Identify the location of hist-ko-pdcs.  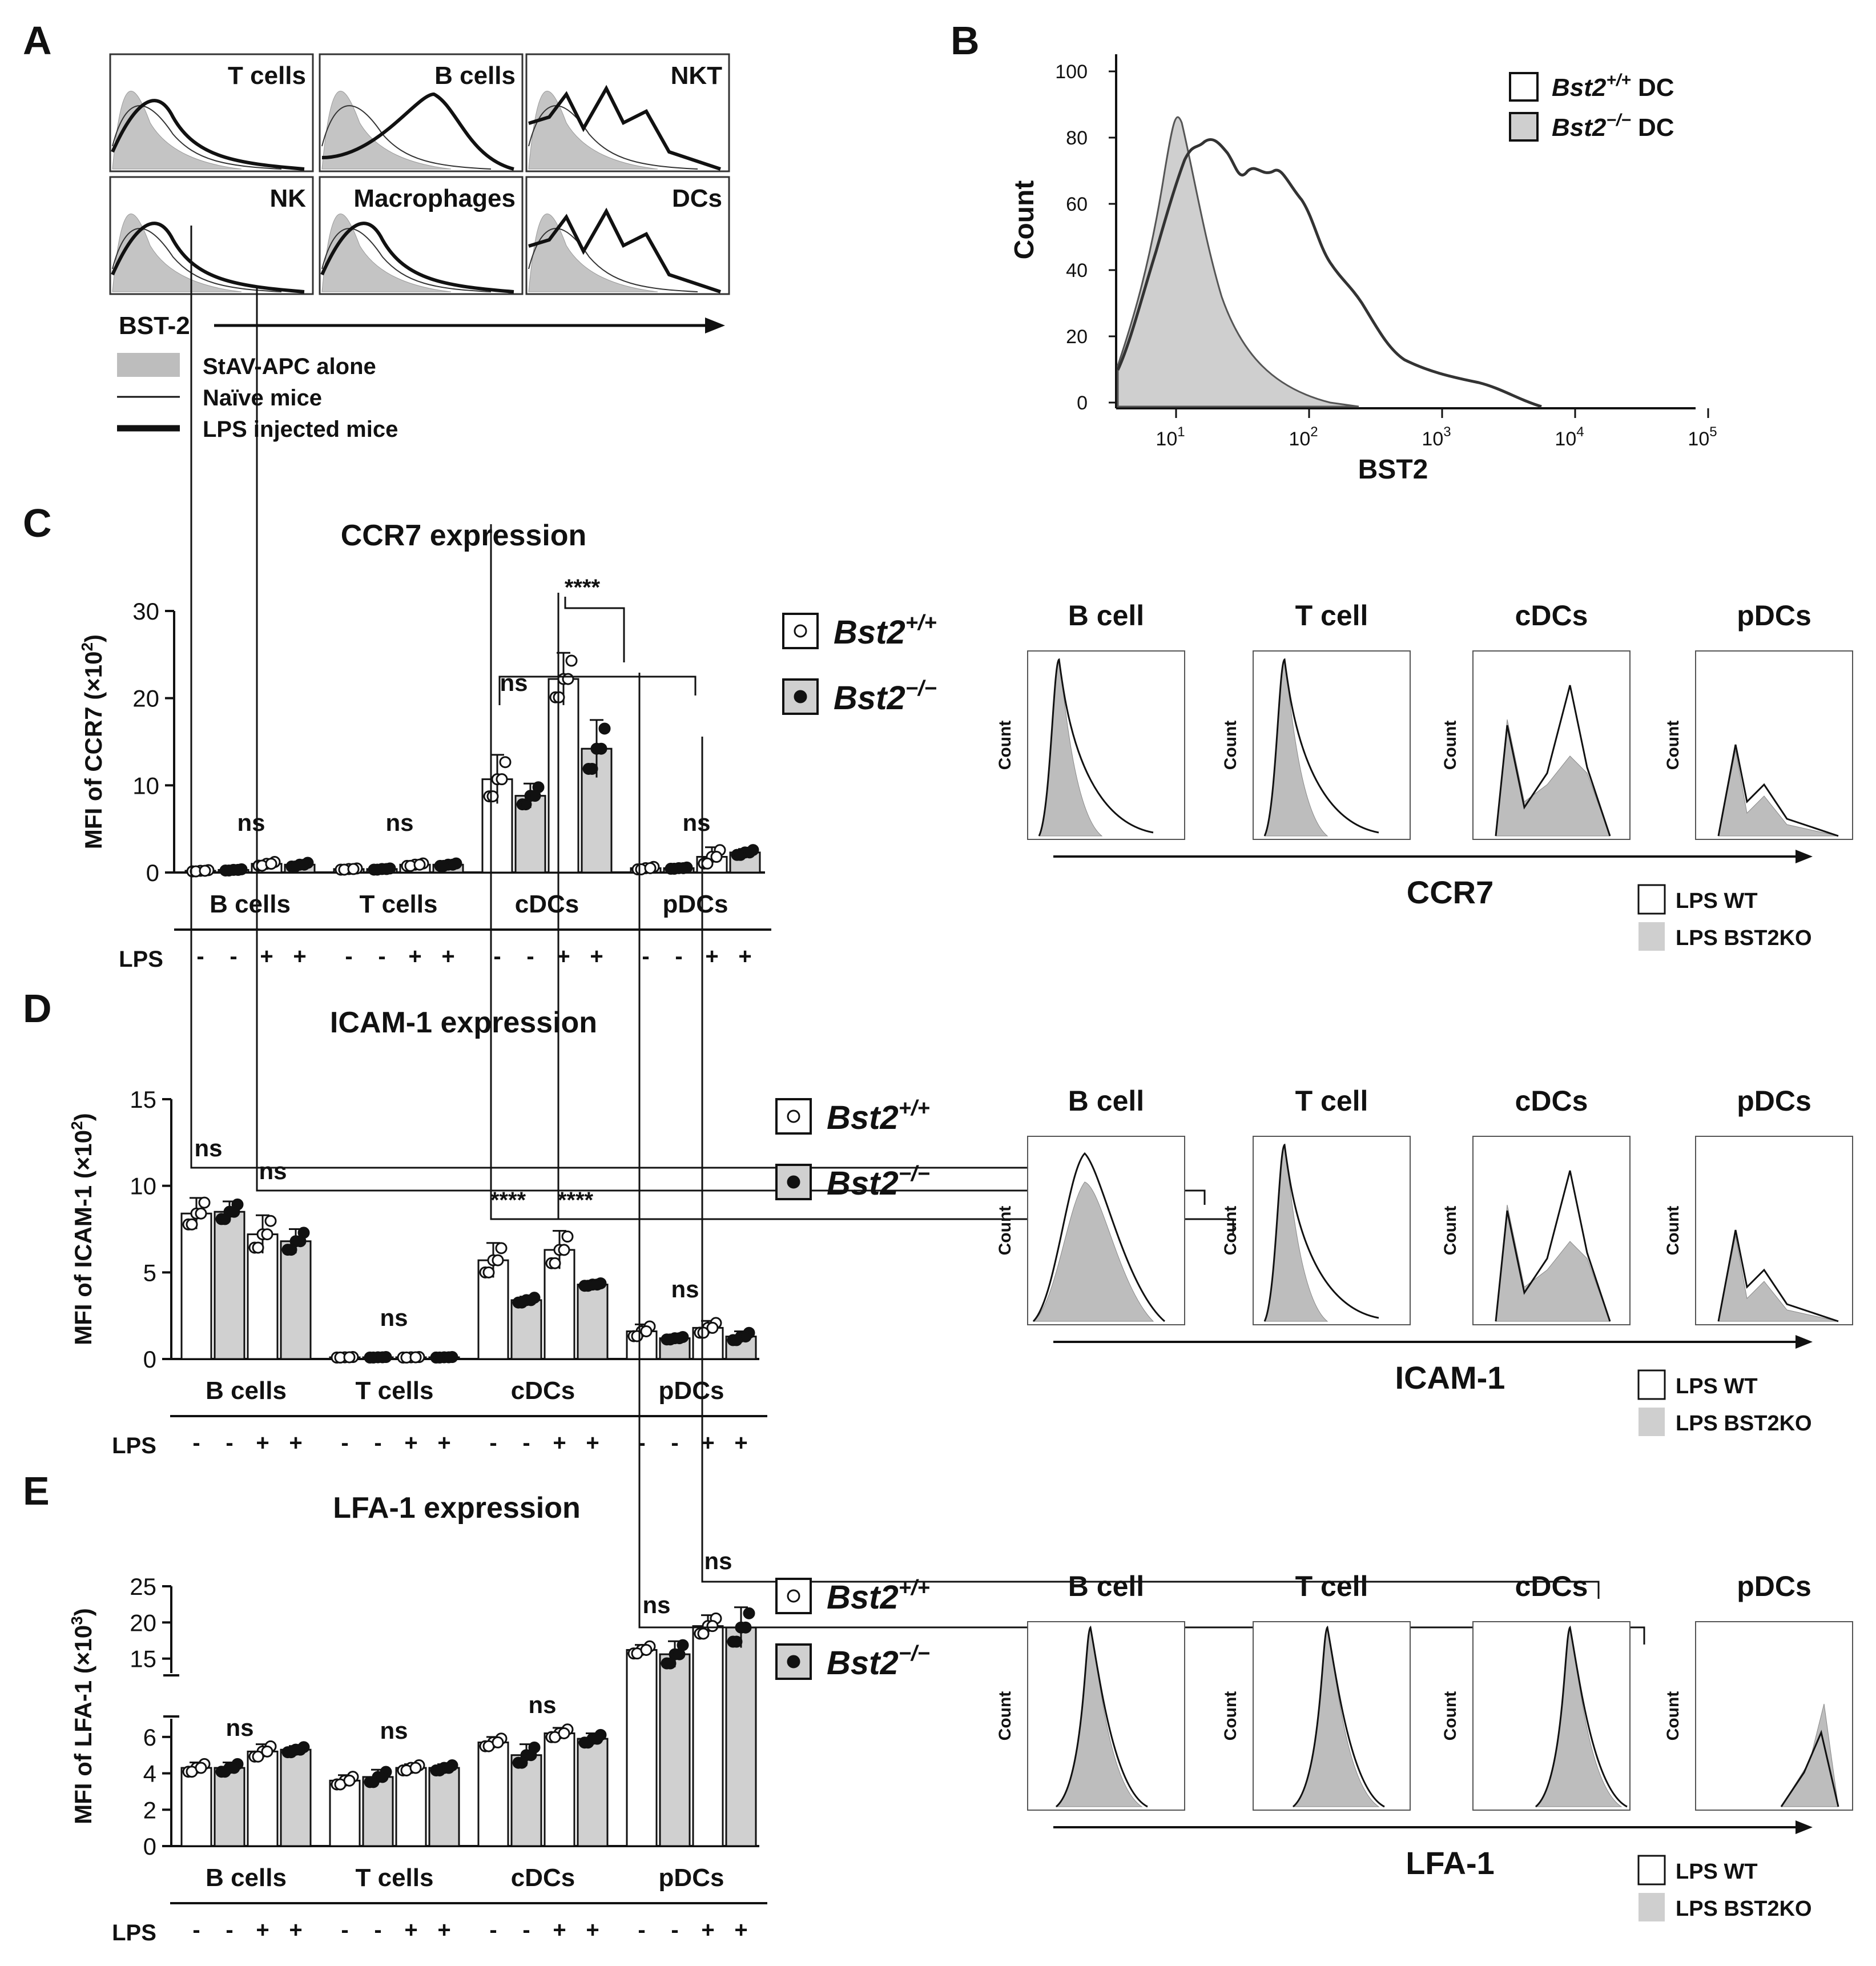
(1810, 1755).